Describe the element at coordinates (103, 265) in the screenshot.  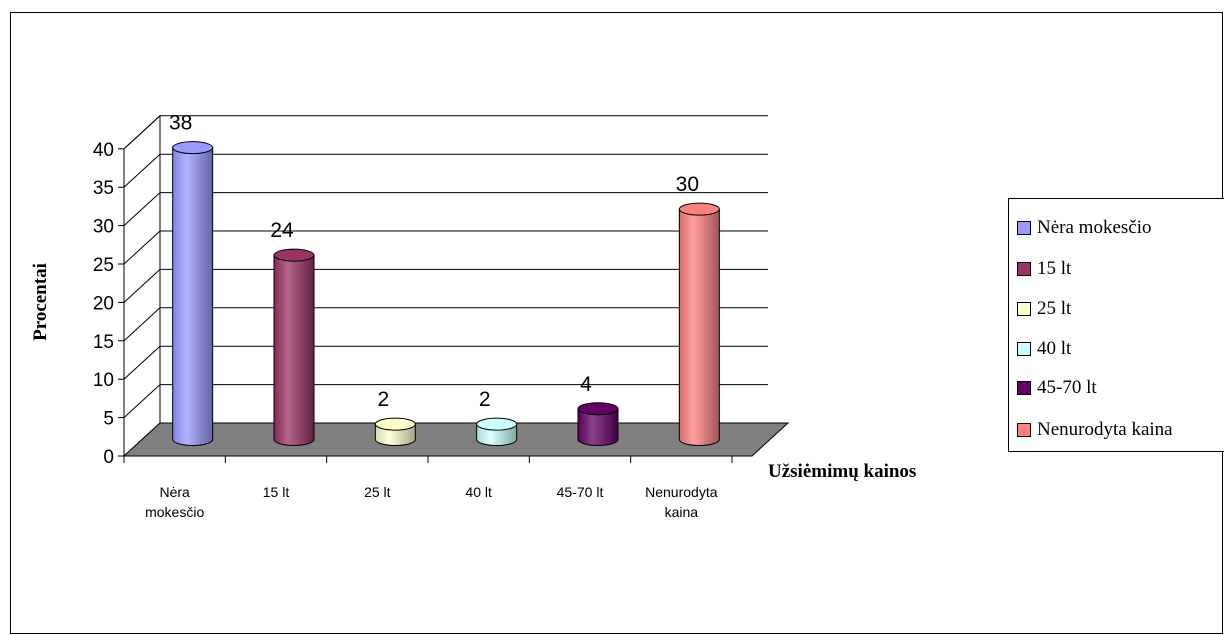
I see `y-tick-label: 25` at that location.